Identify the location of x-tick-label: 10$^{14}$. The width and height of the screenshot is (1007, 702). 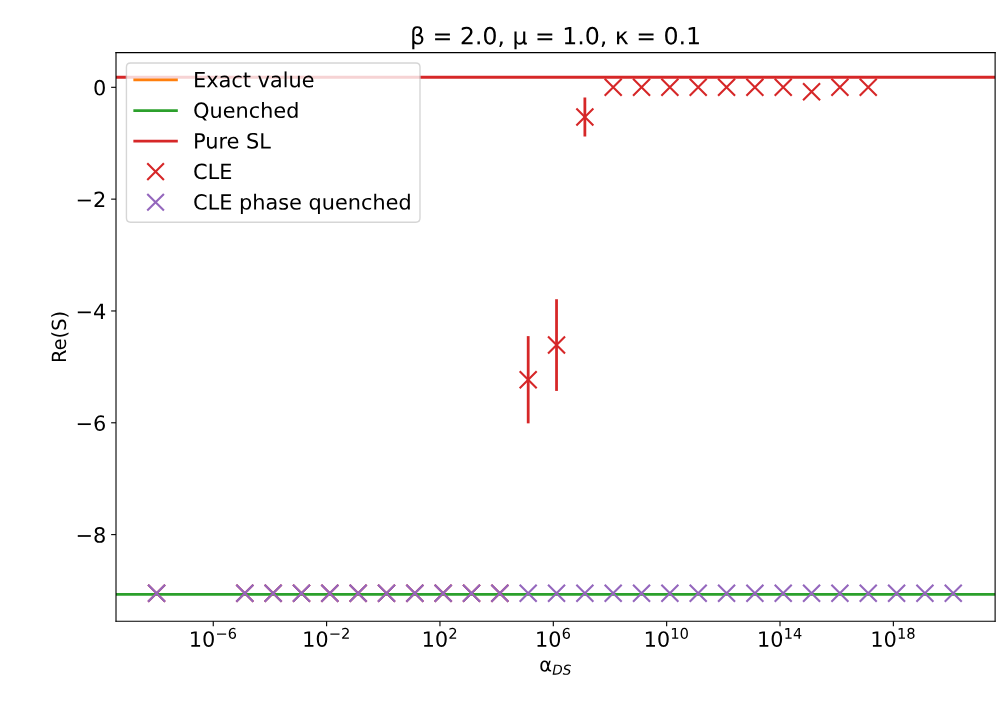
(780, 637).